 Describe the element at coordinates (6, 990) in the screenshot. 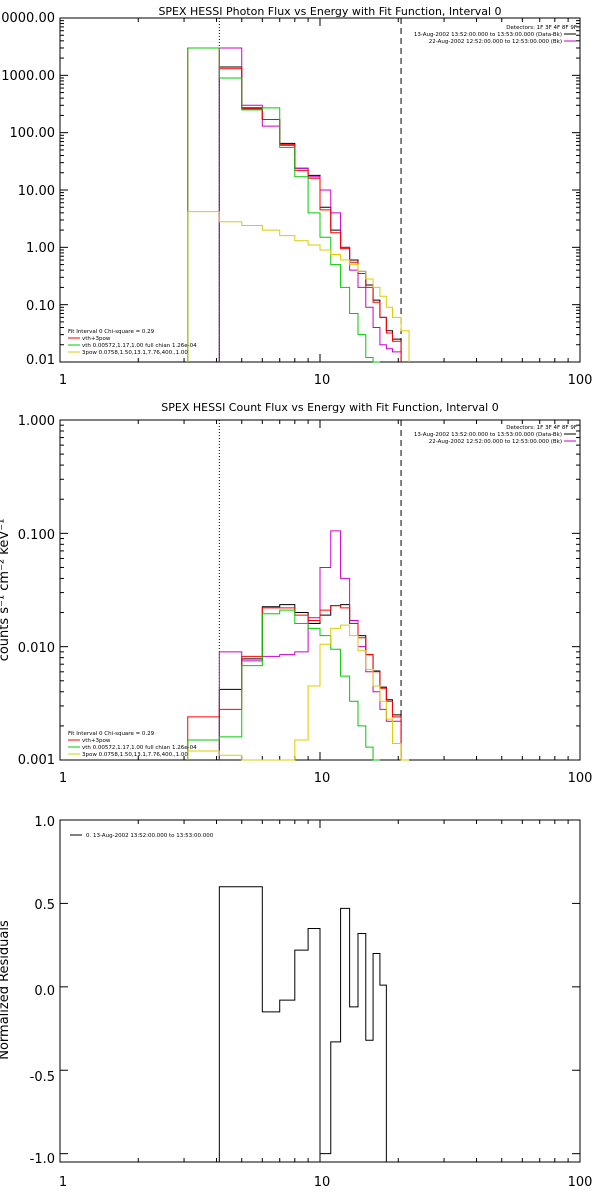

I see `y-axis-label: Normalized Residuals` at that location.